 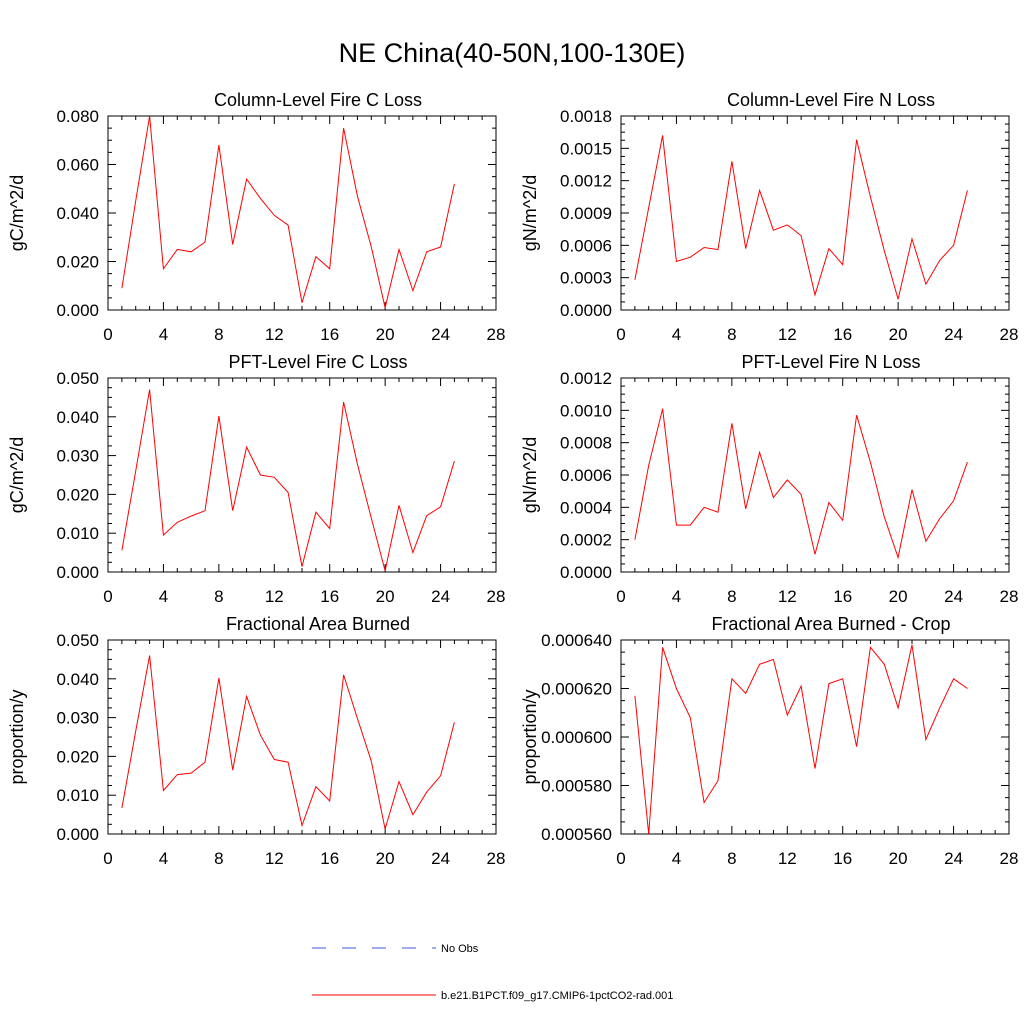 I want to click on chart-title: PFT-Level Fire N Loss, so click(x=830, y=362).